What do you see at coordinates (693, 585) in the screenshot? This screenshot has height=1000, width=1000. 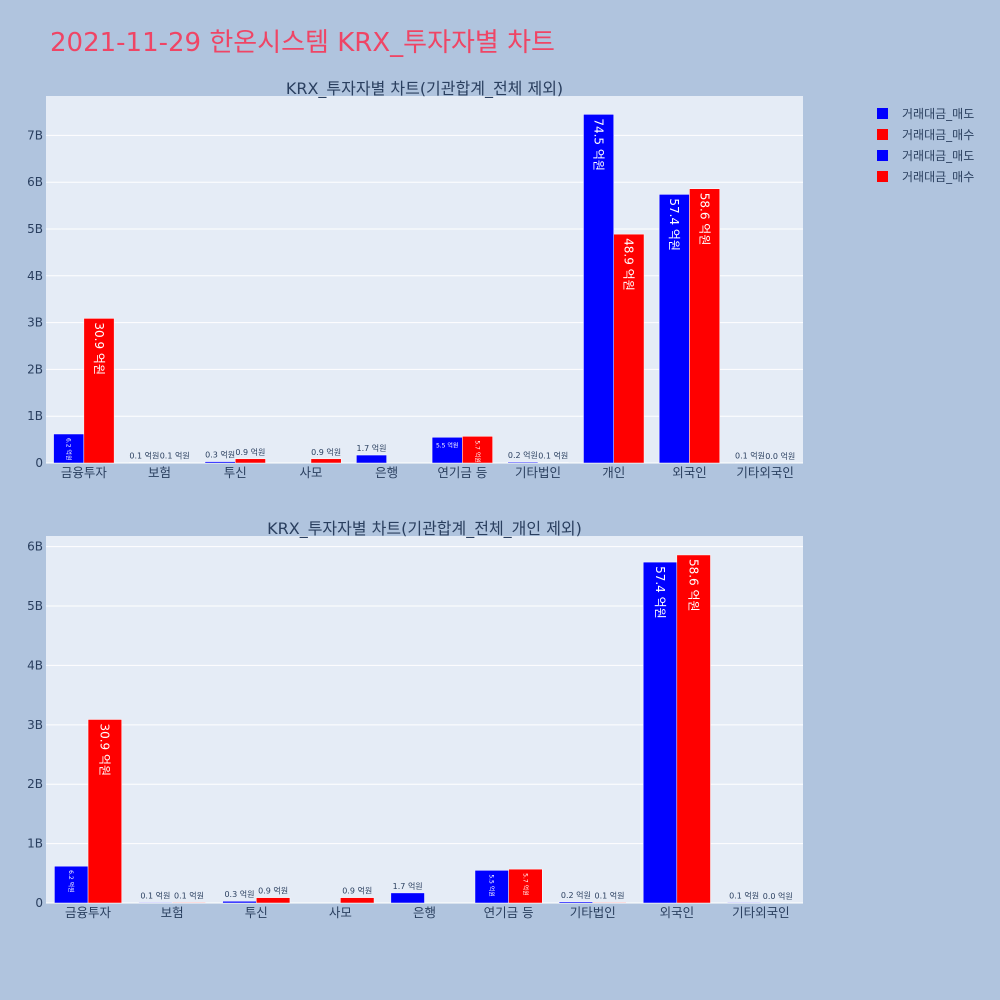 I see `data-label: 58.6 억원` at bounding box center [693, 585].